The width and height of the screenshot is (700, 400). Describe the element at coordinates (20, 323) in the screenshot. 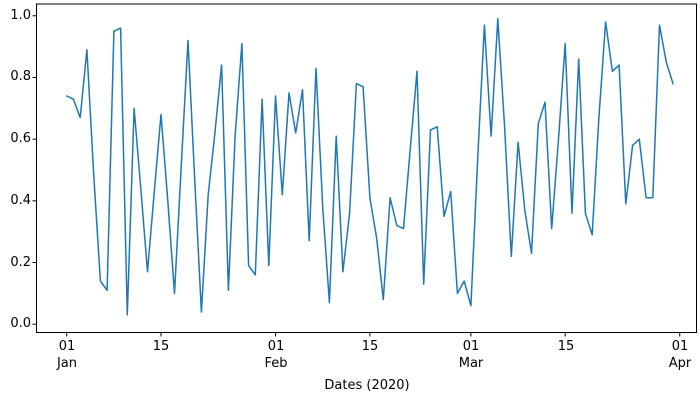

I see `y-tick-label: 0.0` at that location.